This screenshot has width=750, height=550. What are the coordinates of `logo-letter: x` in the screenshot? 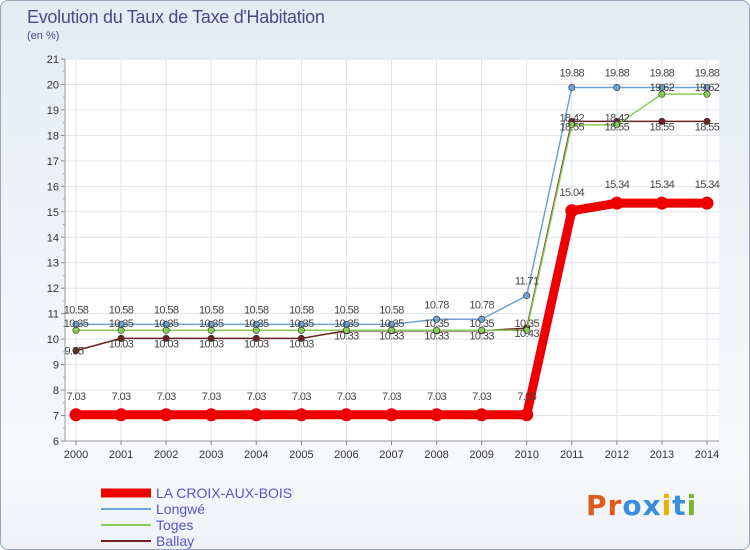 It's located at (652, 505).